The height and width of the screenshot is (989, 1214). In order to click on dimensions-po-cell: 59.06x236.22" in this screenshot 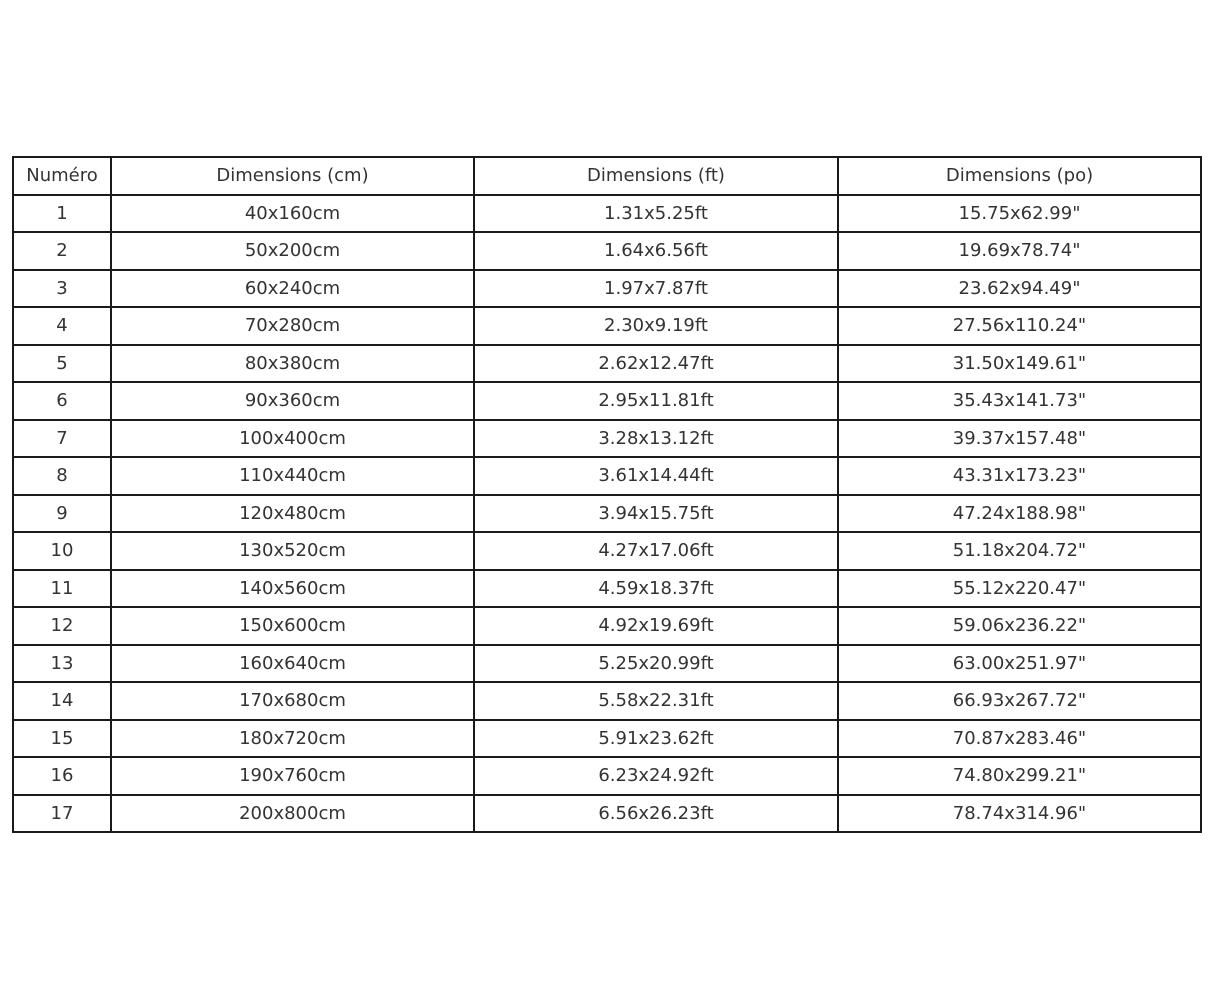, I will do `click(1019, 626)`.